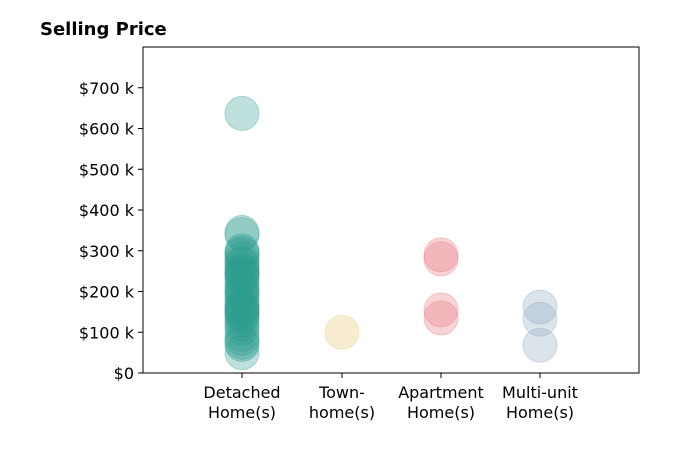 The height and width of the screenshot is (462, 679). What do you see at coordinates (107, 251) in the screenshot?
I see `y-tick-label: $300 k` at bounding box center [107, 251].